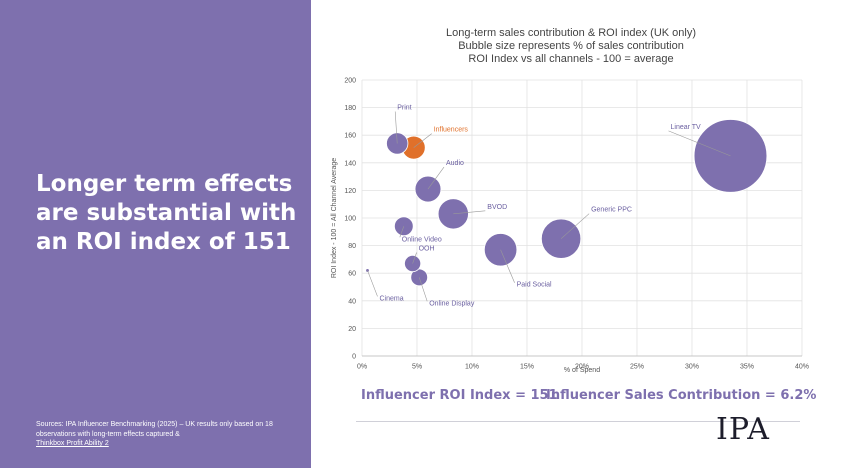 The width and height of the screenshot is (850, 468). Describe the element at coordinates (451, 130) in the screenshot. I see `bubble-label: Influencers` at that location.